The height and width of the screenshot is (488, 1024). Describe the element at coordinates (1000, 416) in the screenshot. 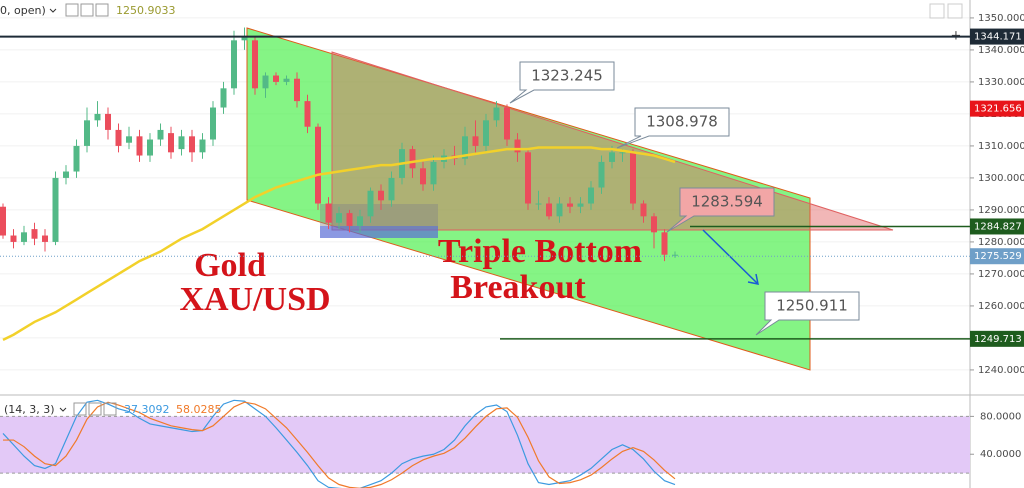

I see `y-tick-label: 80.0000` at that location.